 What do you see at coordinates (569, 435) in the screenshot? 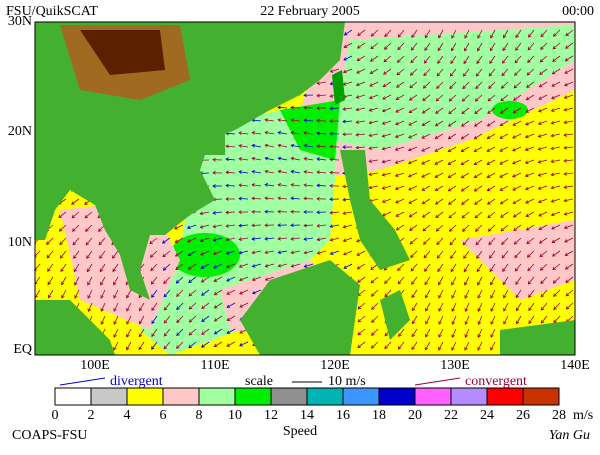
I see `footer-right: Yan Gu` at bounding box center [569, 435].